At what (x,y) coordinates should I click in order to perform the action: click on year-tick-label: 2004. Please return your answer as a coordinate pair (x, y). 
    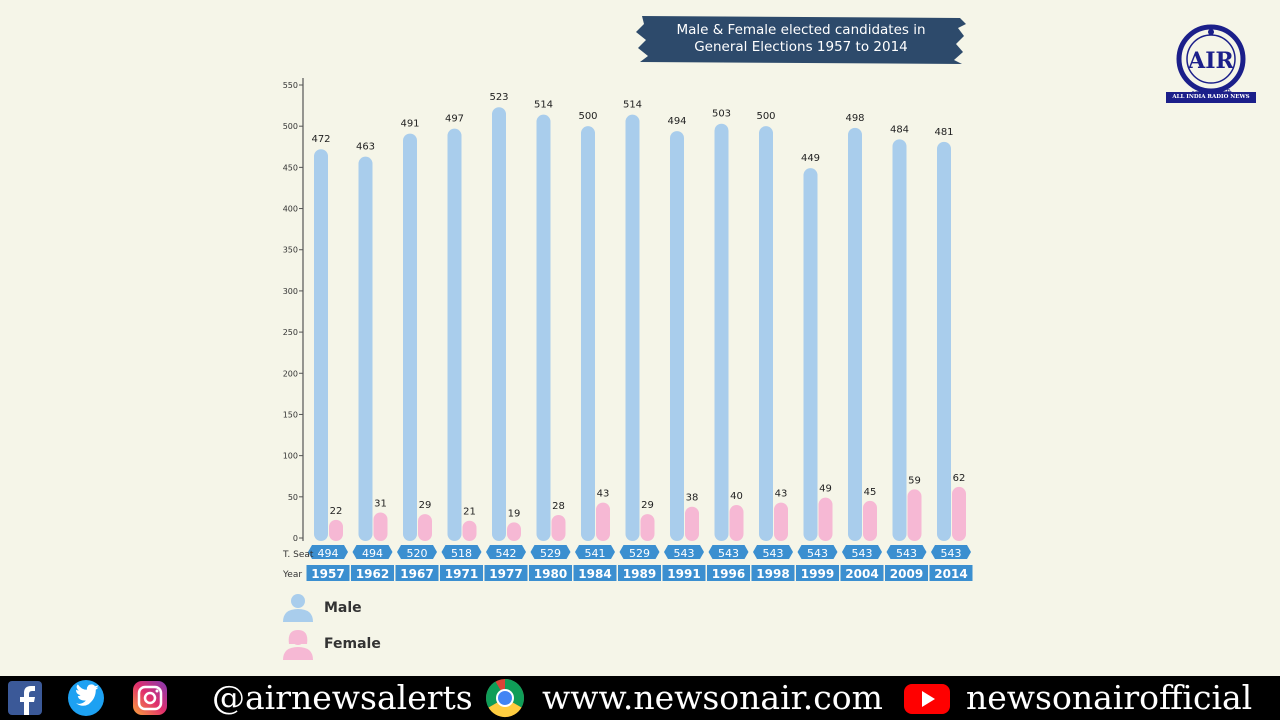
    Looking at the image, I should click on (861, 574).